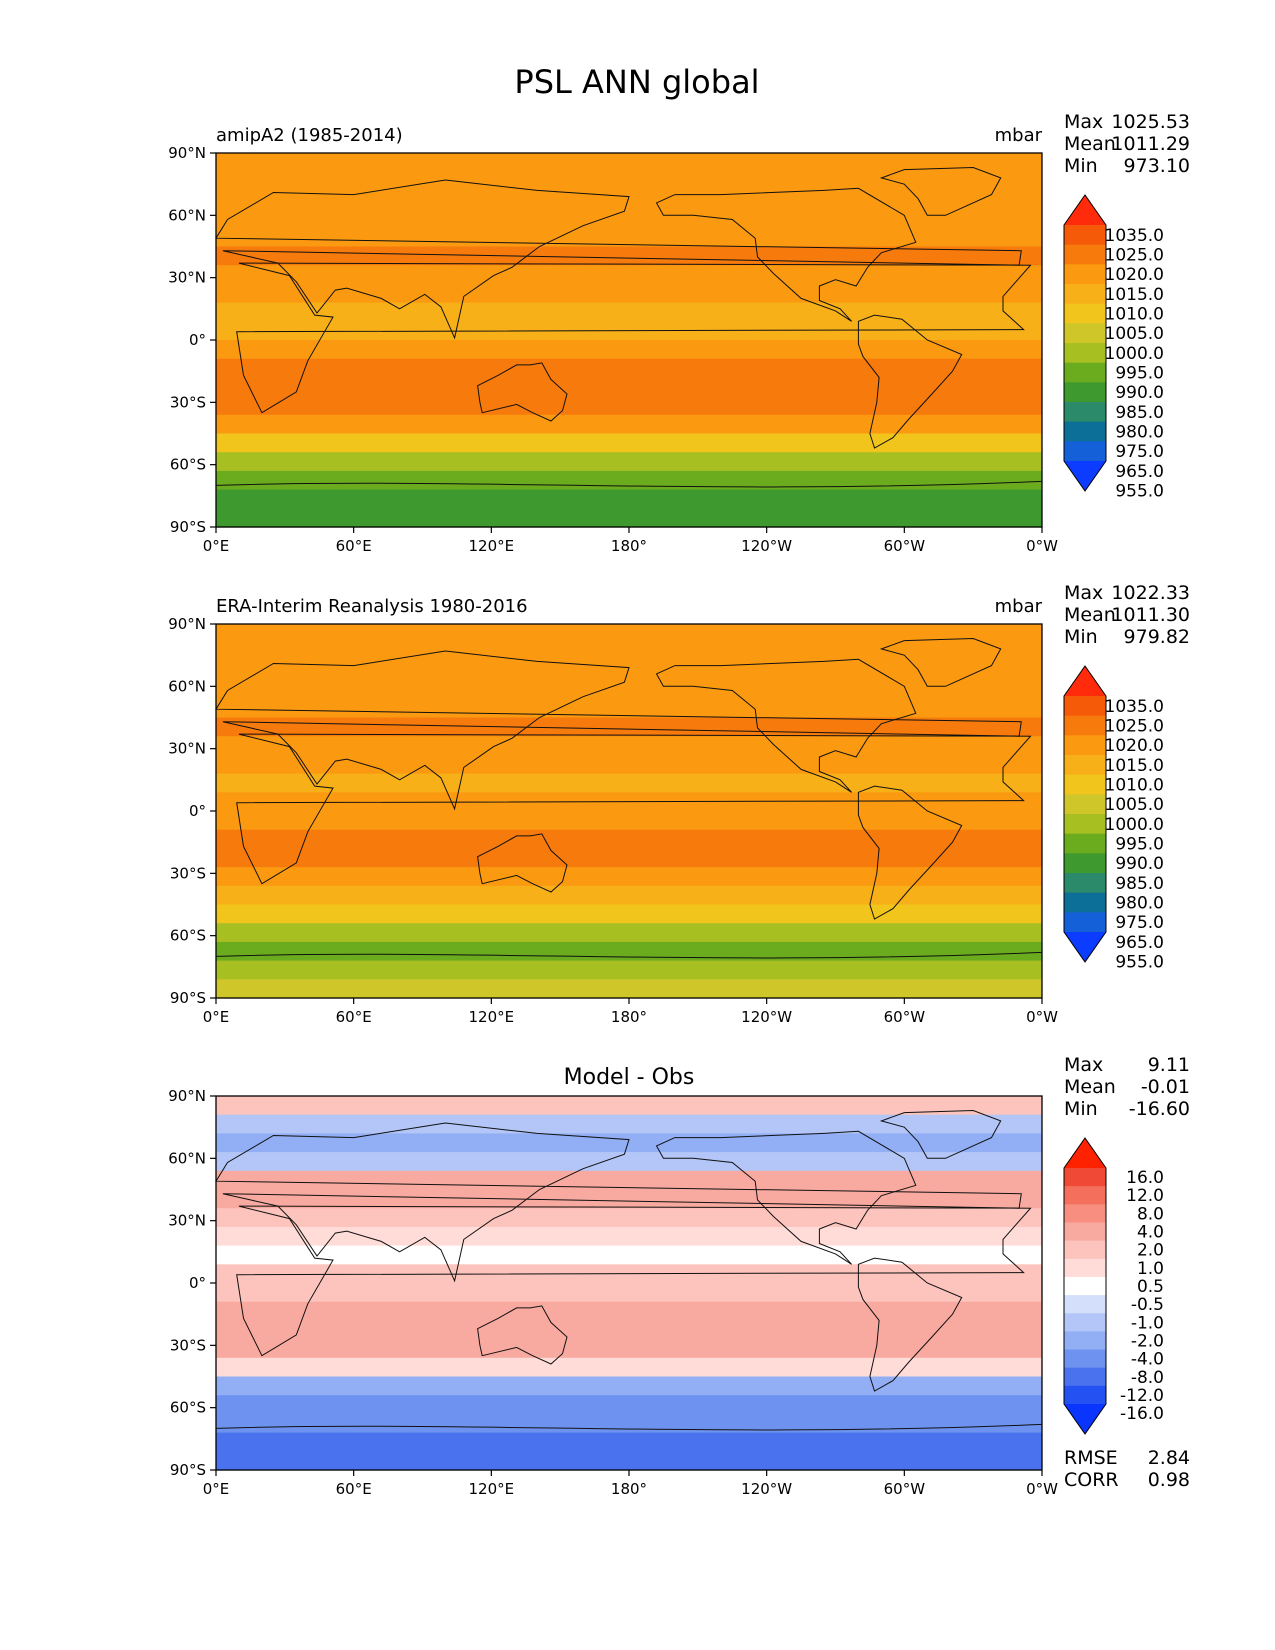 Image resolution: width=1275 pixels, height=1650 pixels. I want to click on y-tick-label: 90°S, so click(188, 1470).